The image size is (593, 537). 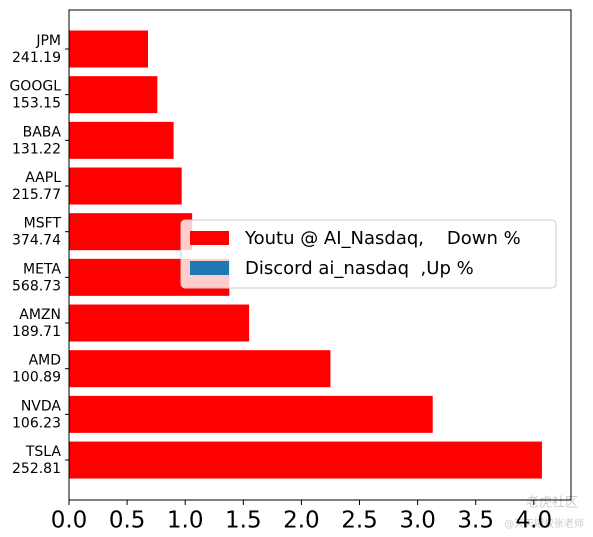 I want to click on y-tick-label: MSFT, so click(x=43, y=224).